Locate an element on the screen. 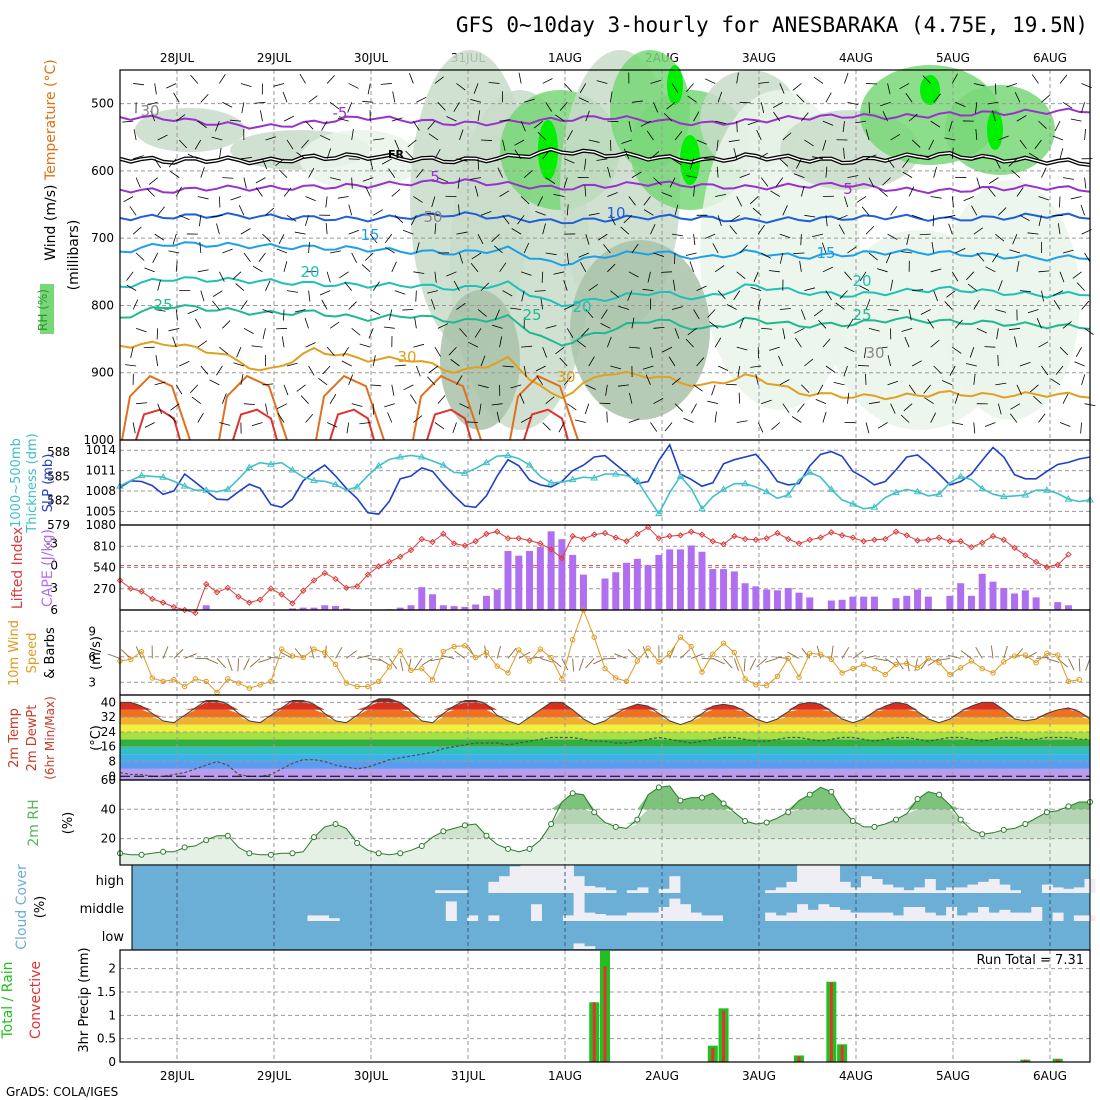  cape-ylabel: CAPE (J/kg) is located at coordinates (48, 568).